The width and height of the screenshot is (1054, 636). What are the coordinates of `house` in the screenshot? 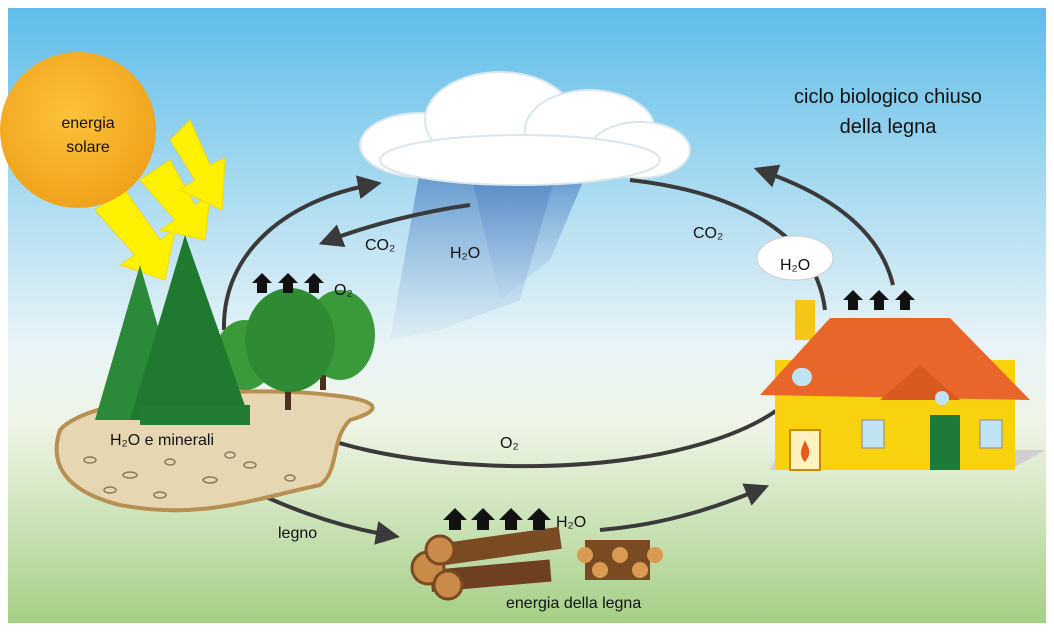 It's located at (900, 353).